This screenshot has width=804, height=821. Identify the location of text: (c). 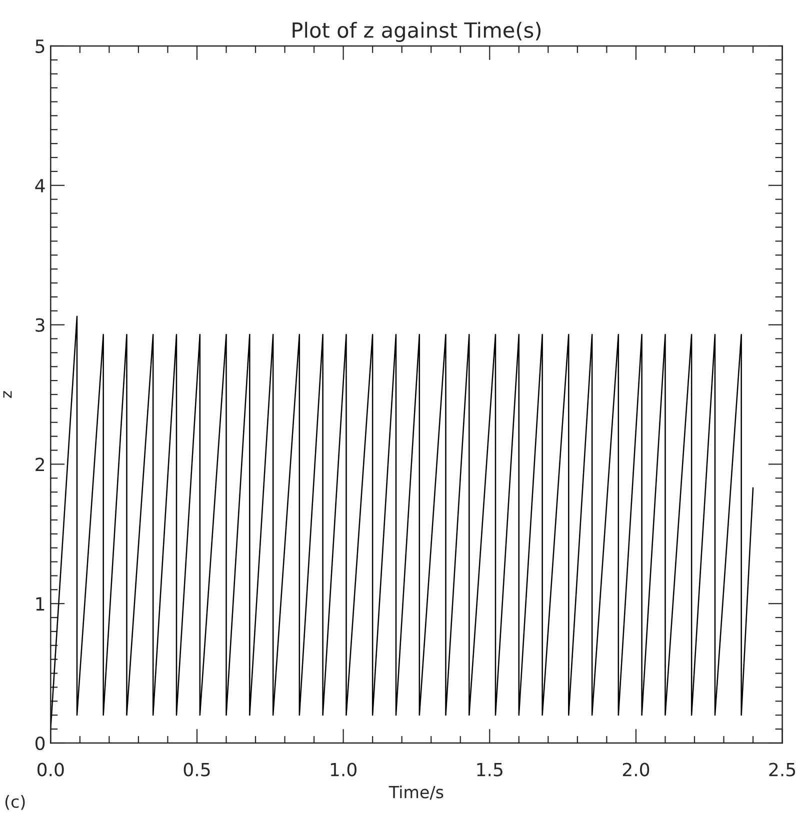
(15, 802).